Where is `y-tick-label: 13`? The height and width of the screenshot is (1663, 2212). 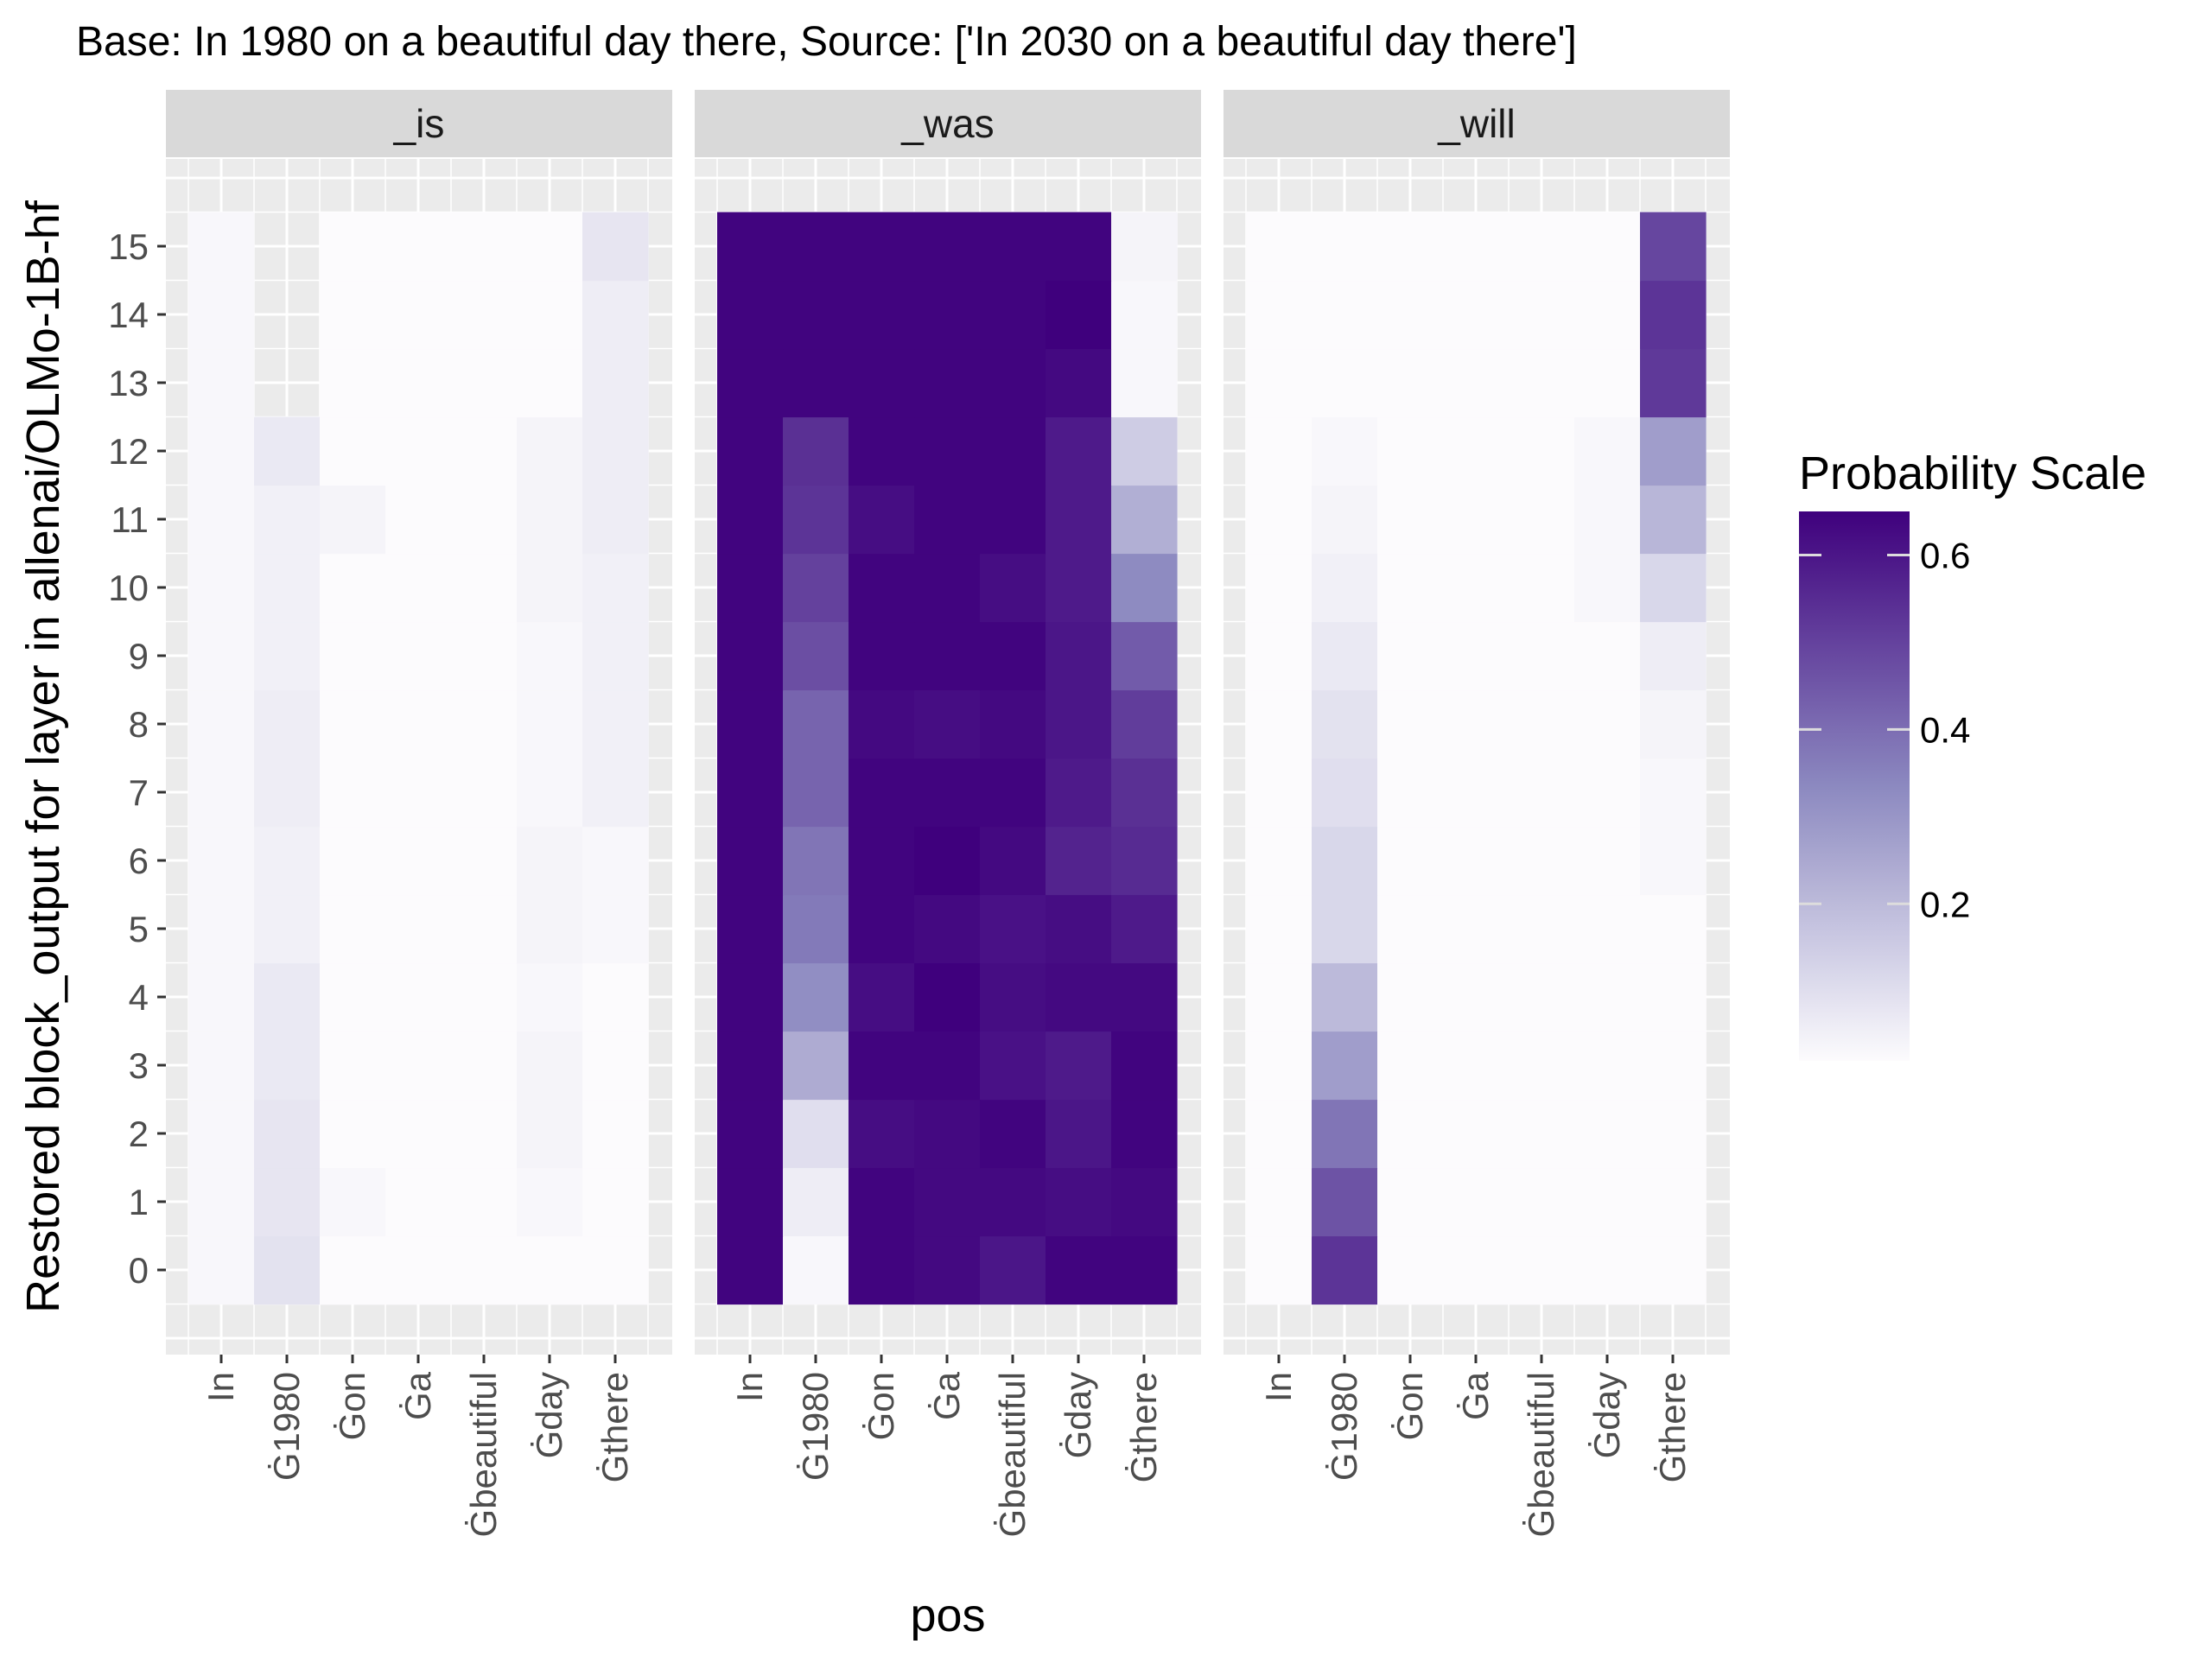 y-tick-label: 13 is located at coordinates (128, 383).